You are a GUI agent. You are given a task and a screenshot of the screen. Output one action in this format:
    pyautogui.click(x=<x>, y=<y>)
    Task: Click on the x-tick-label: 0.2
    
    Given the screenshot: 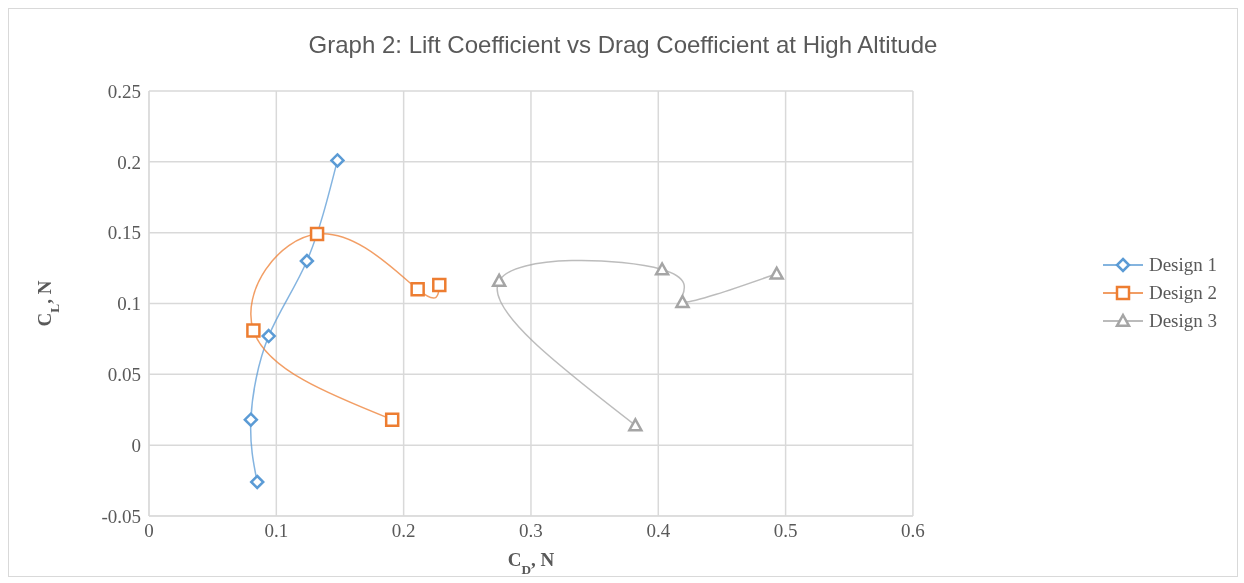 What is the action you would take?
    pyautogui.click(x=403, y=531)
    